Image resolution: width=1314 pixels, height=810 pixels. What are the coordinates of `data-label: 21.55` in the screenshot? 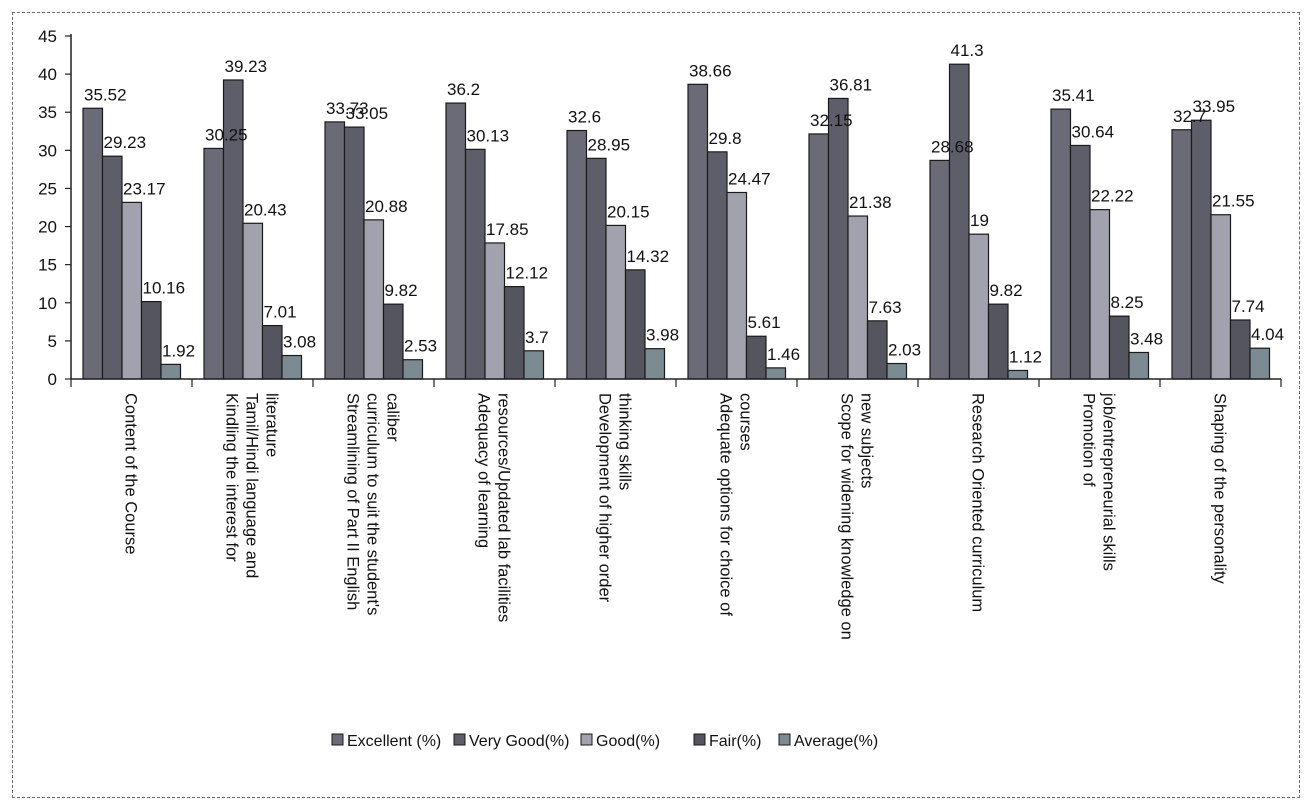 It's located at (1233, 201).